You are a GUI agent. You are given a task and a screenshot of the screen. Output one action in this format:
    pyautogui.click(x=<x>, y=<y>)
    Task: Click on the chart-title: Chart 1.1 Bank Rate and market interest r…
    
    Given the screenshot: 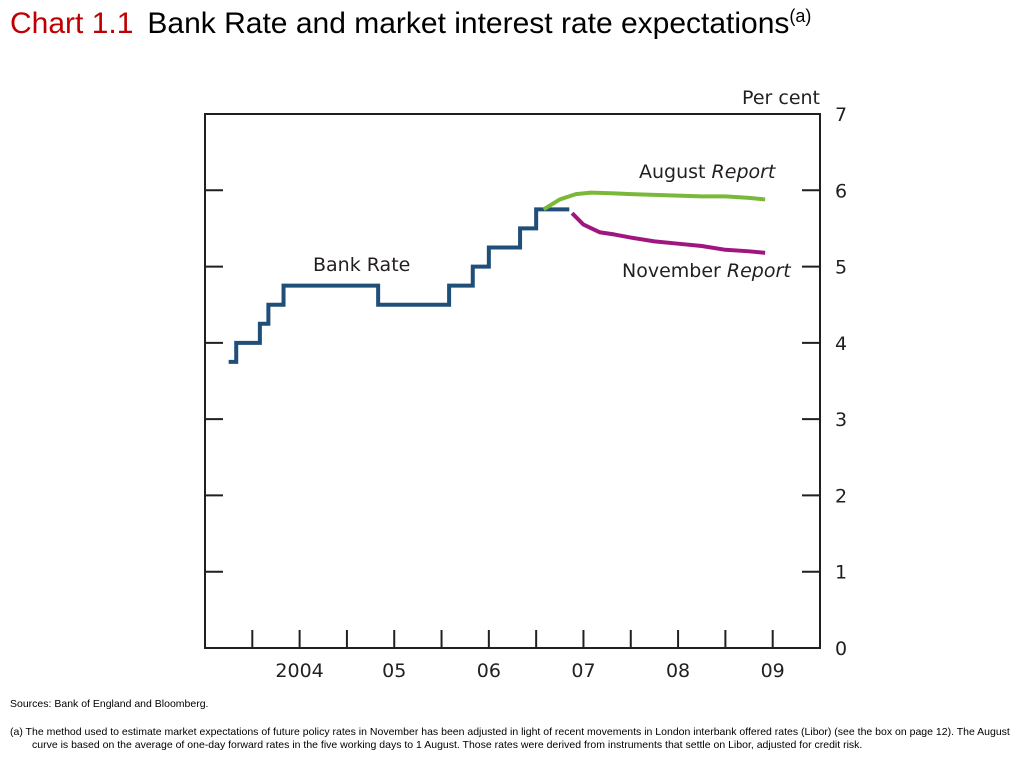 What is the action you would take?
    pyautogui.click(x=410, y=23)
    